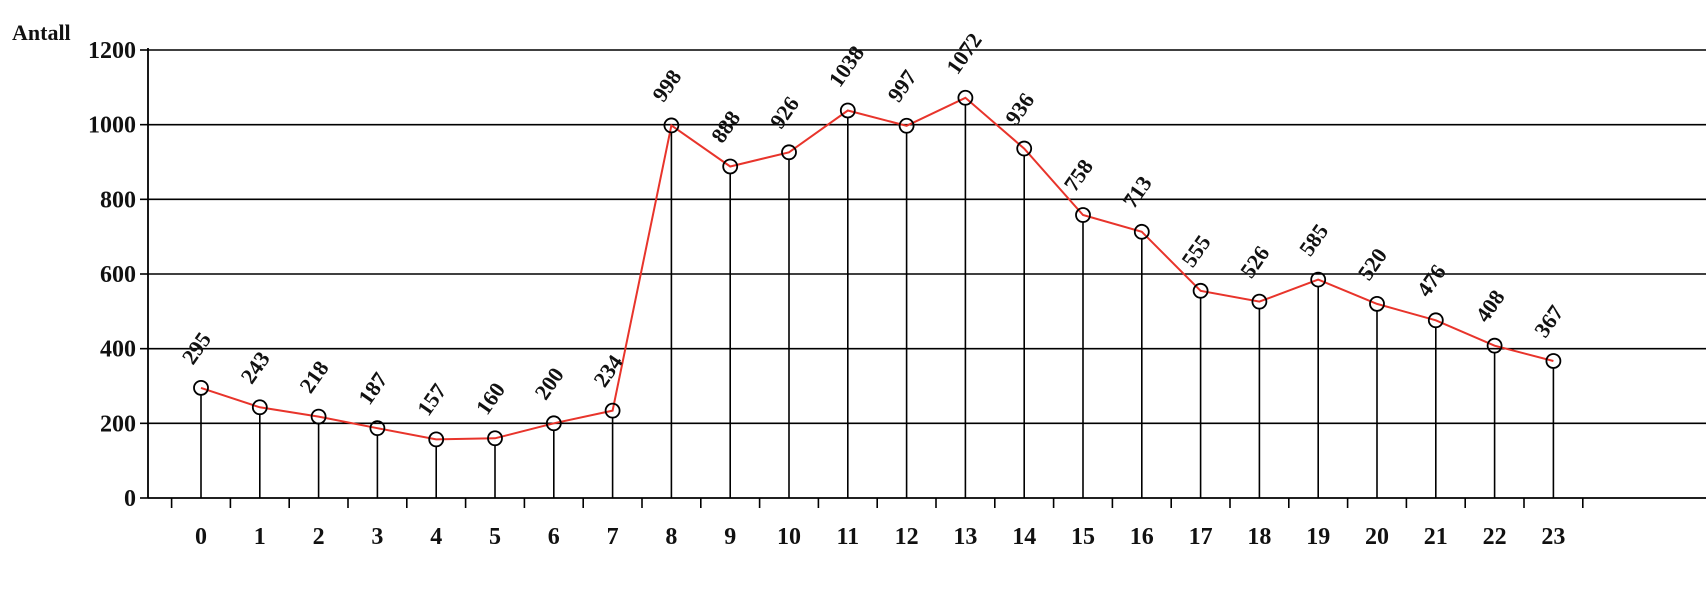 The width and height of the screenshot is (1706, 600). I want to click on data-label-18: 526, so click(1254, 261).